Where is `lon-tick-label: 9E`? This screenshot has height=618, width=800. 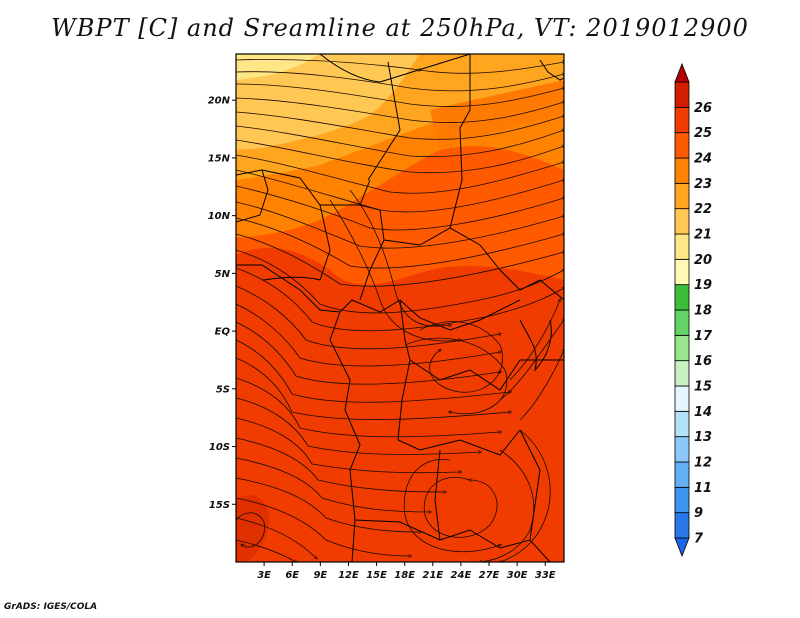
lon-tick-label: 9E is located at coordinates (320, 575).